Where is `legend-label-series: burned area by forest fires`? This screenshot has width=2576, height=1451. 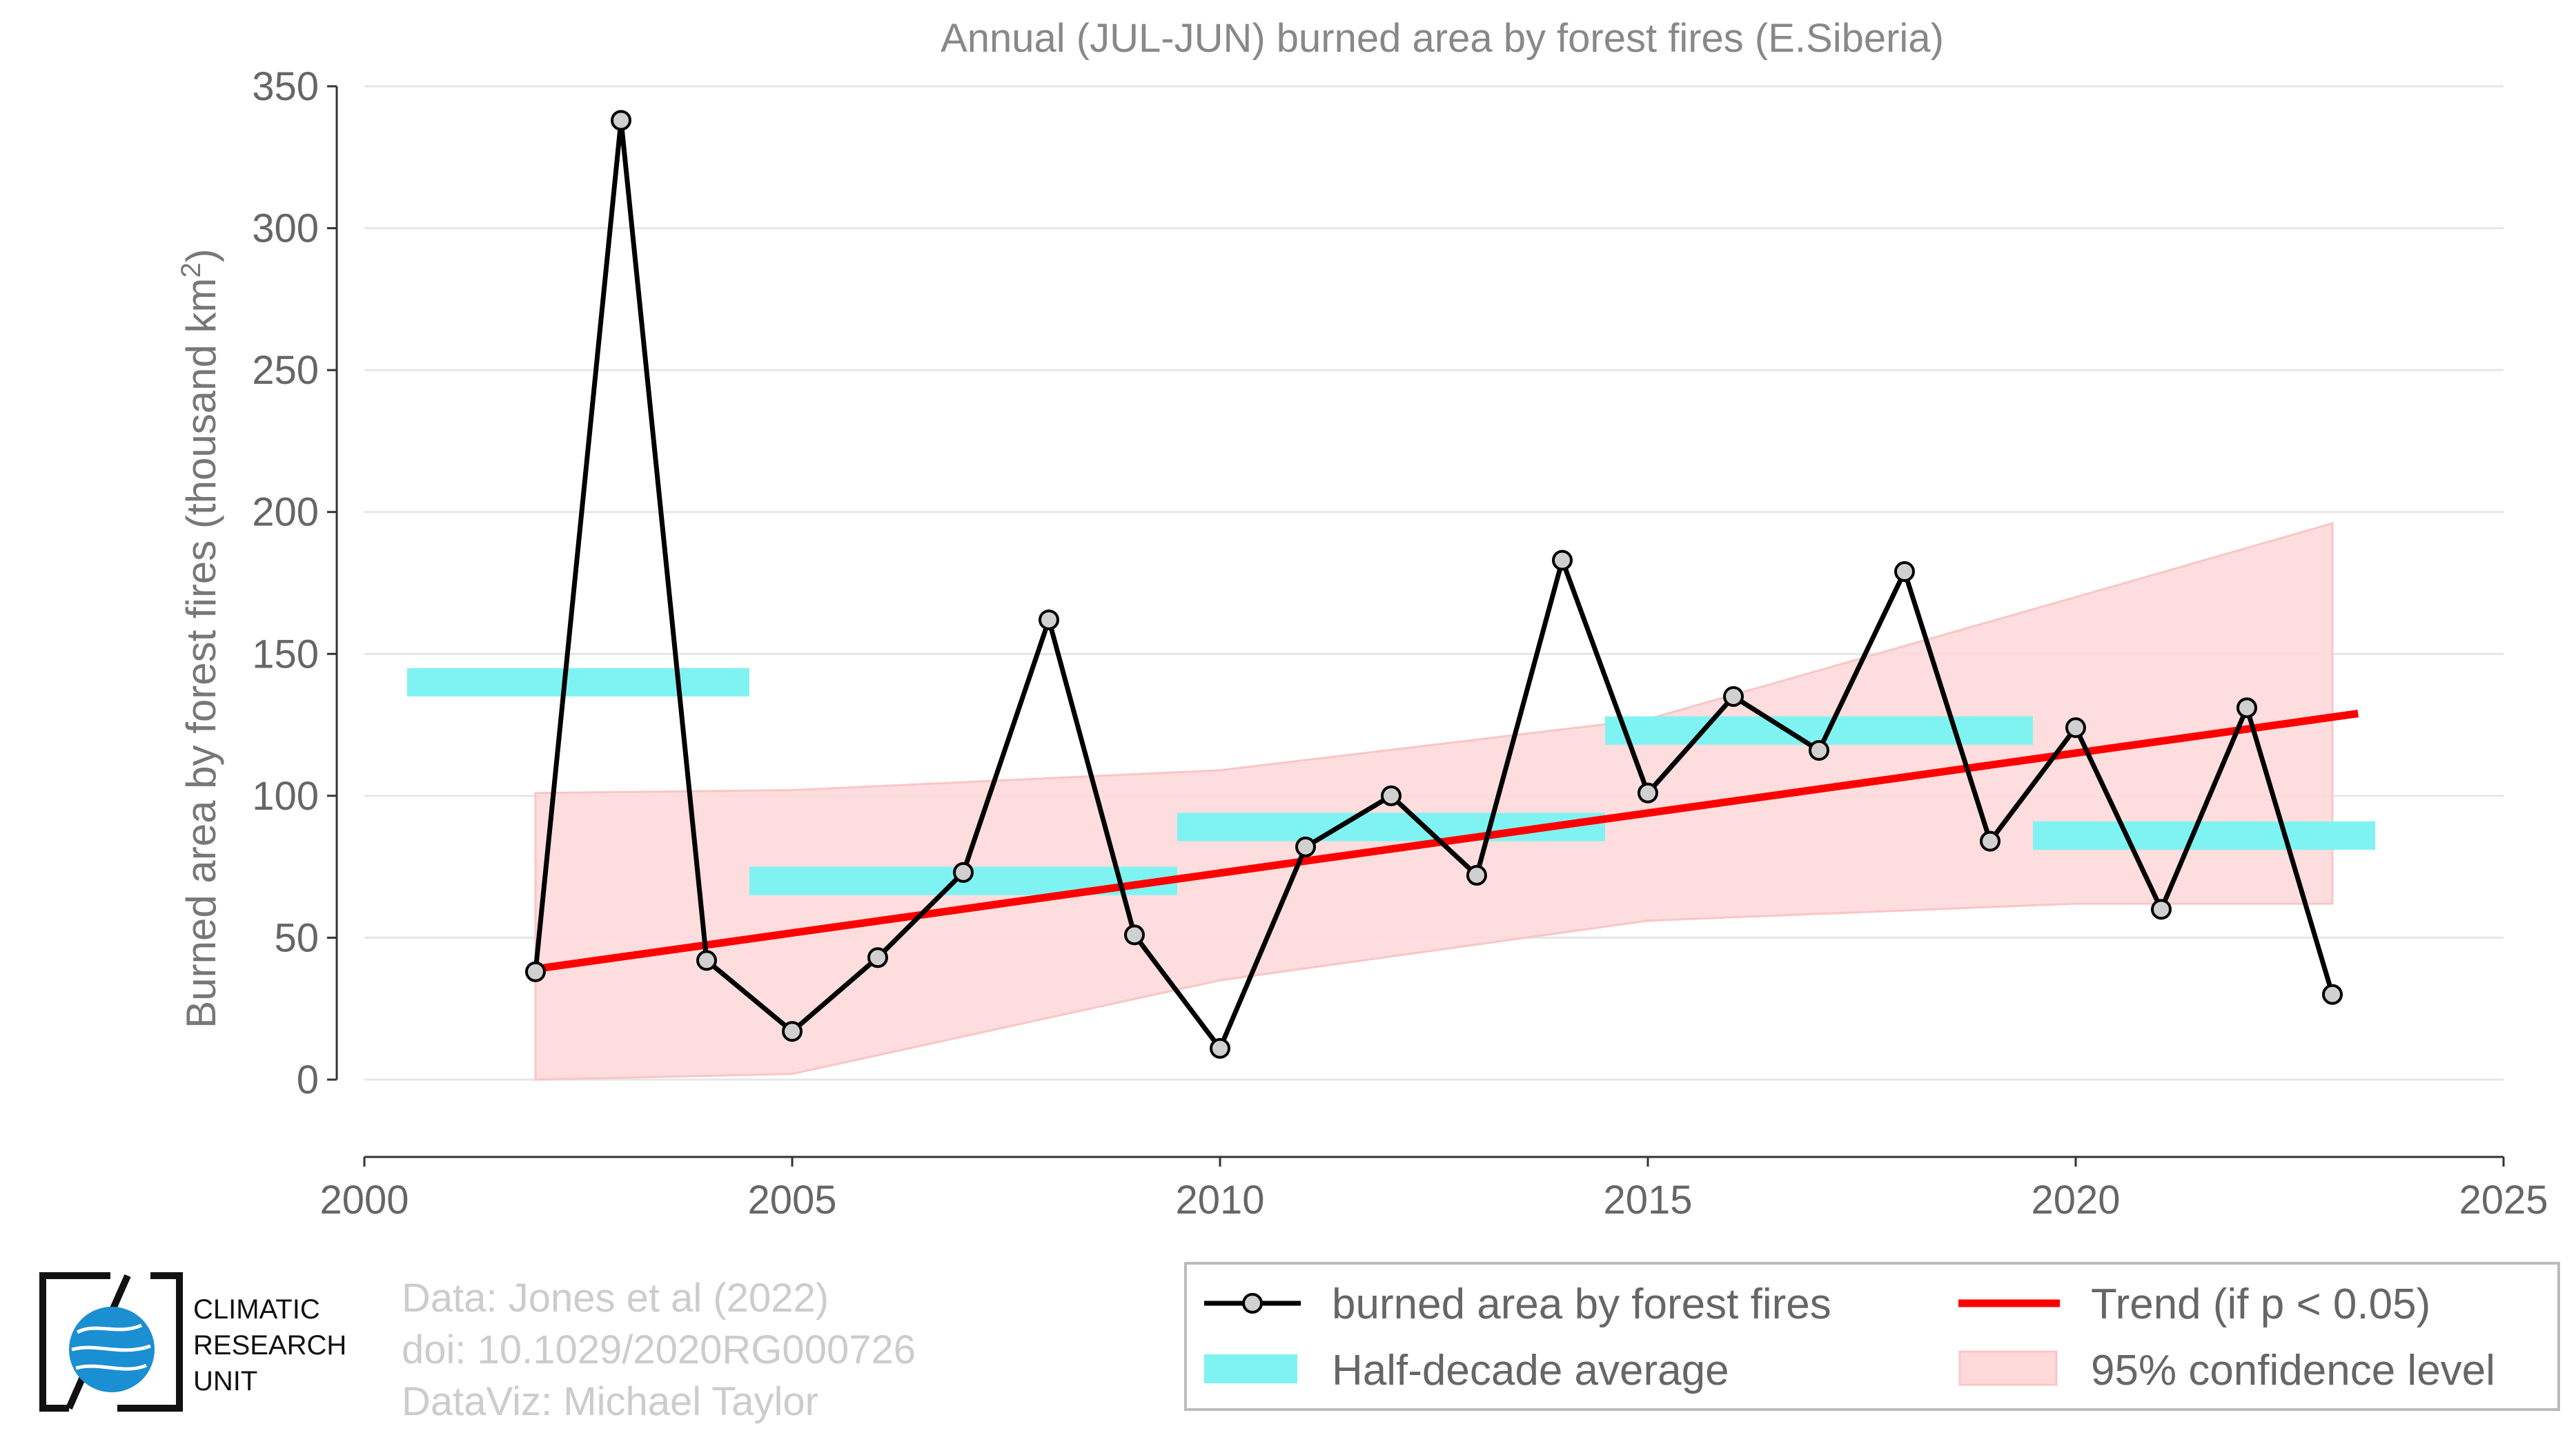
legend-label-series: burned area by forest fires is located at coordinates (1581, 1304).